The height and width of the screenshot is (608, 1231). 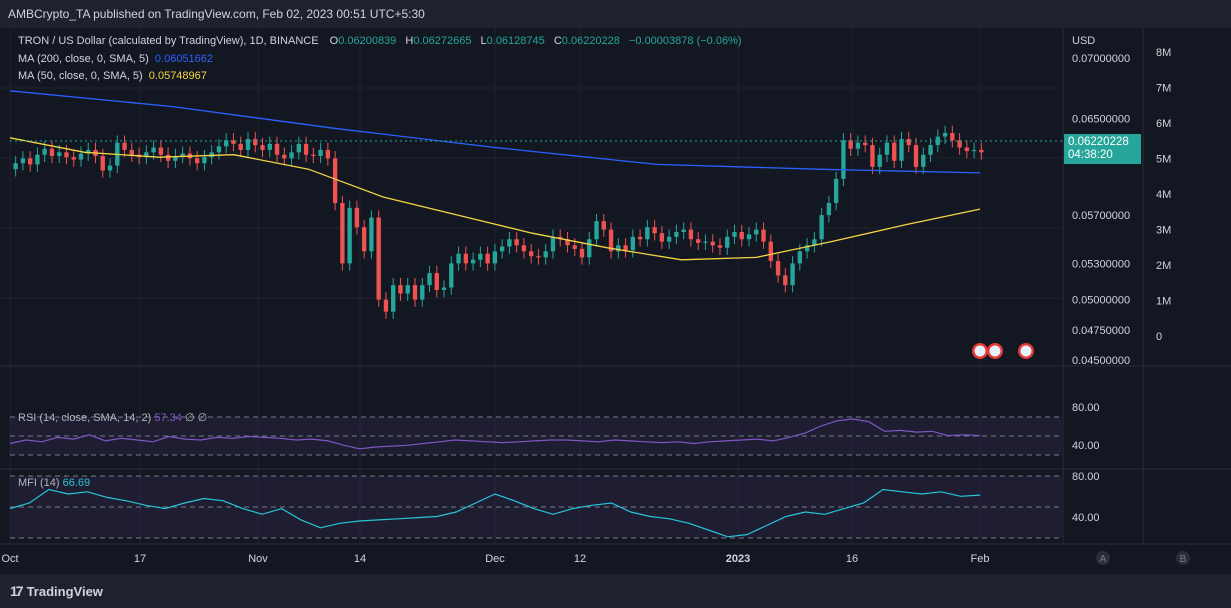 I want to click on tradingview-logo: 17 TradingView, so click(x=56, y=591).